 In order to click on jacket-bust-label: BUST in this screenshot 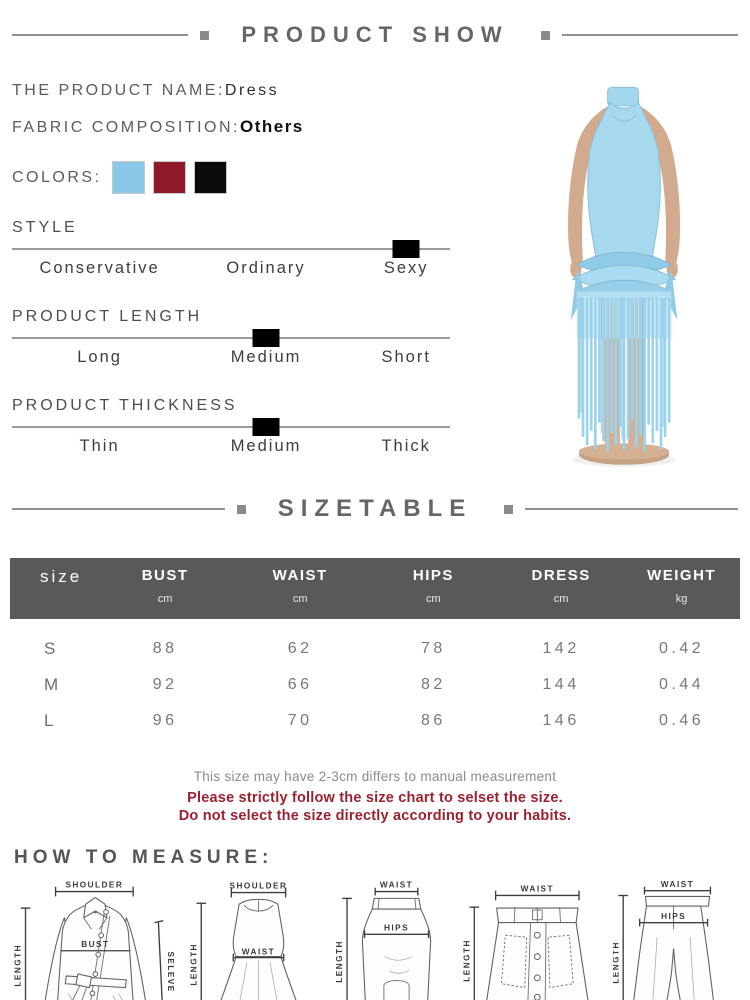, I will do `click(95, 944)`.